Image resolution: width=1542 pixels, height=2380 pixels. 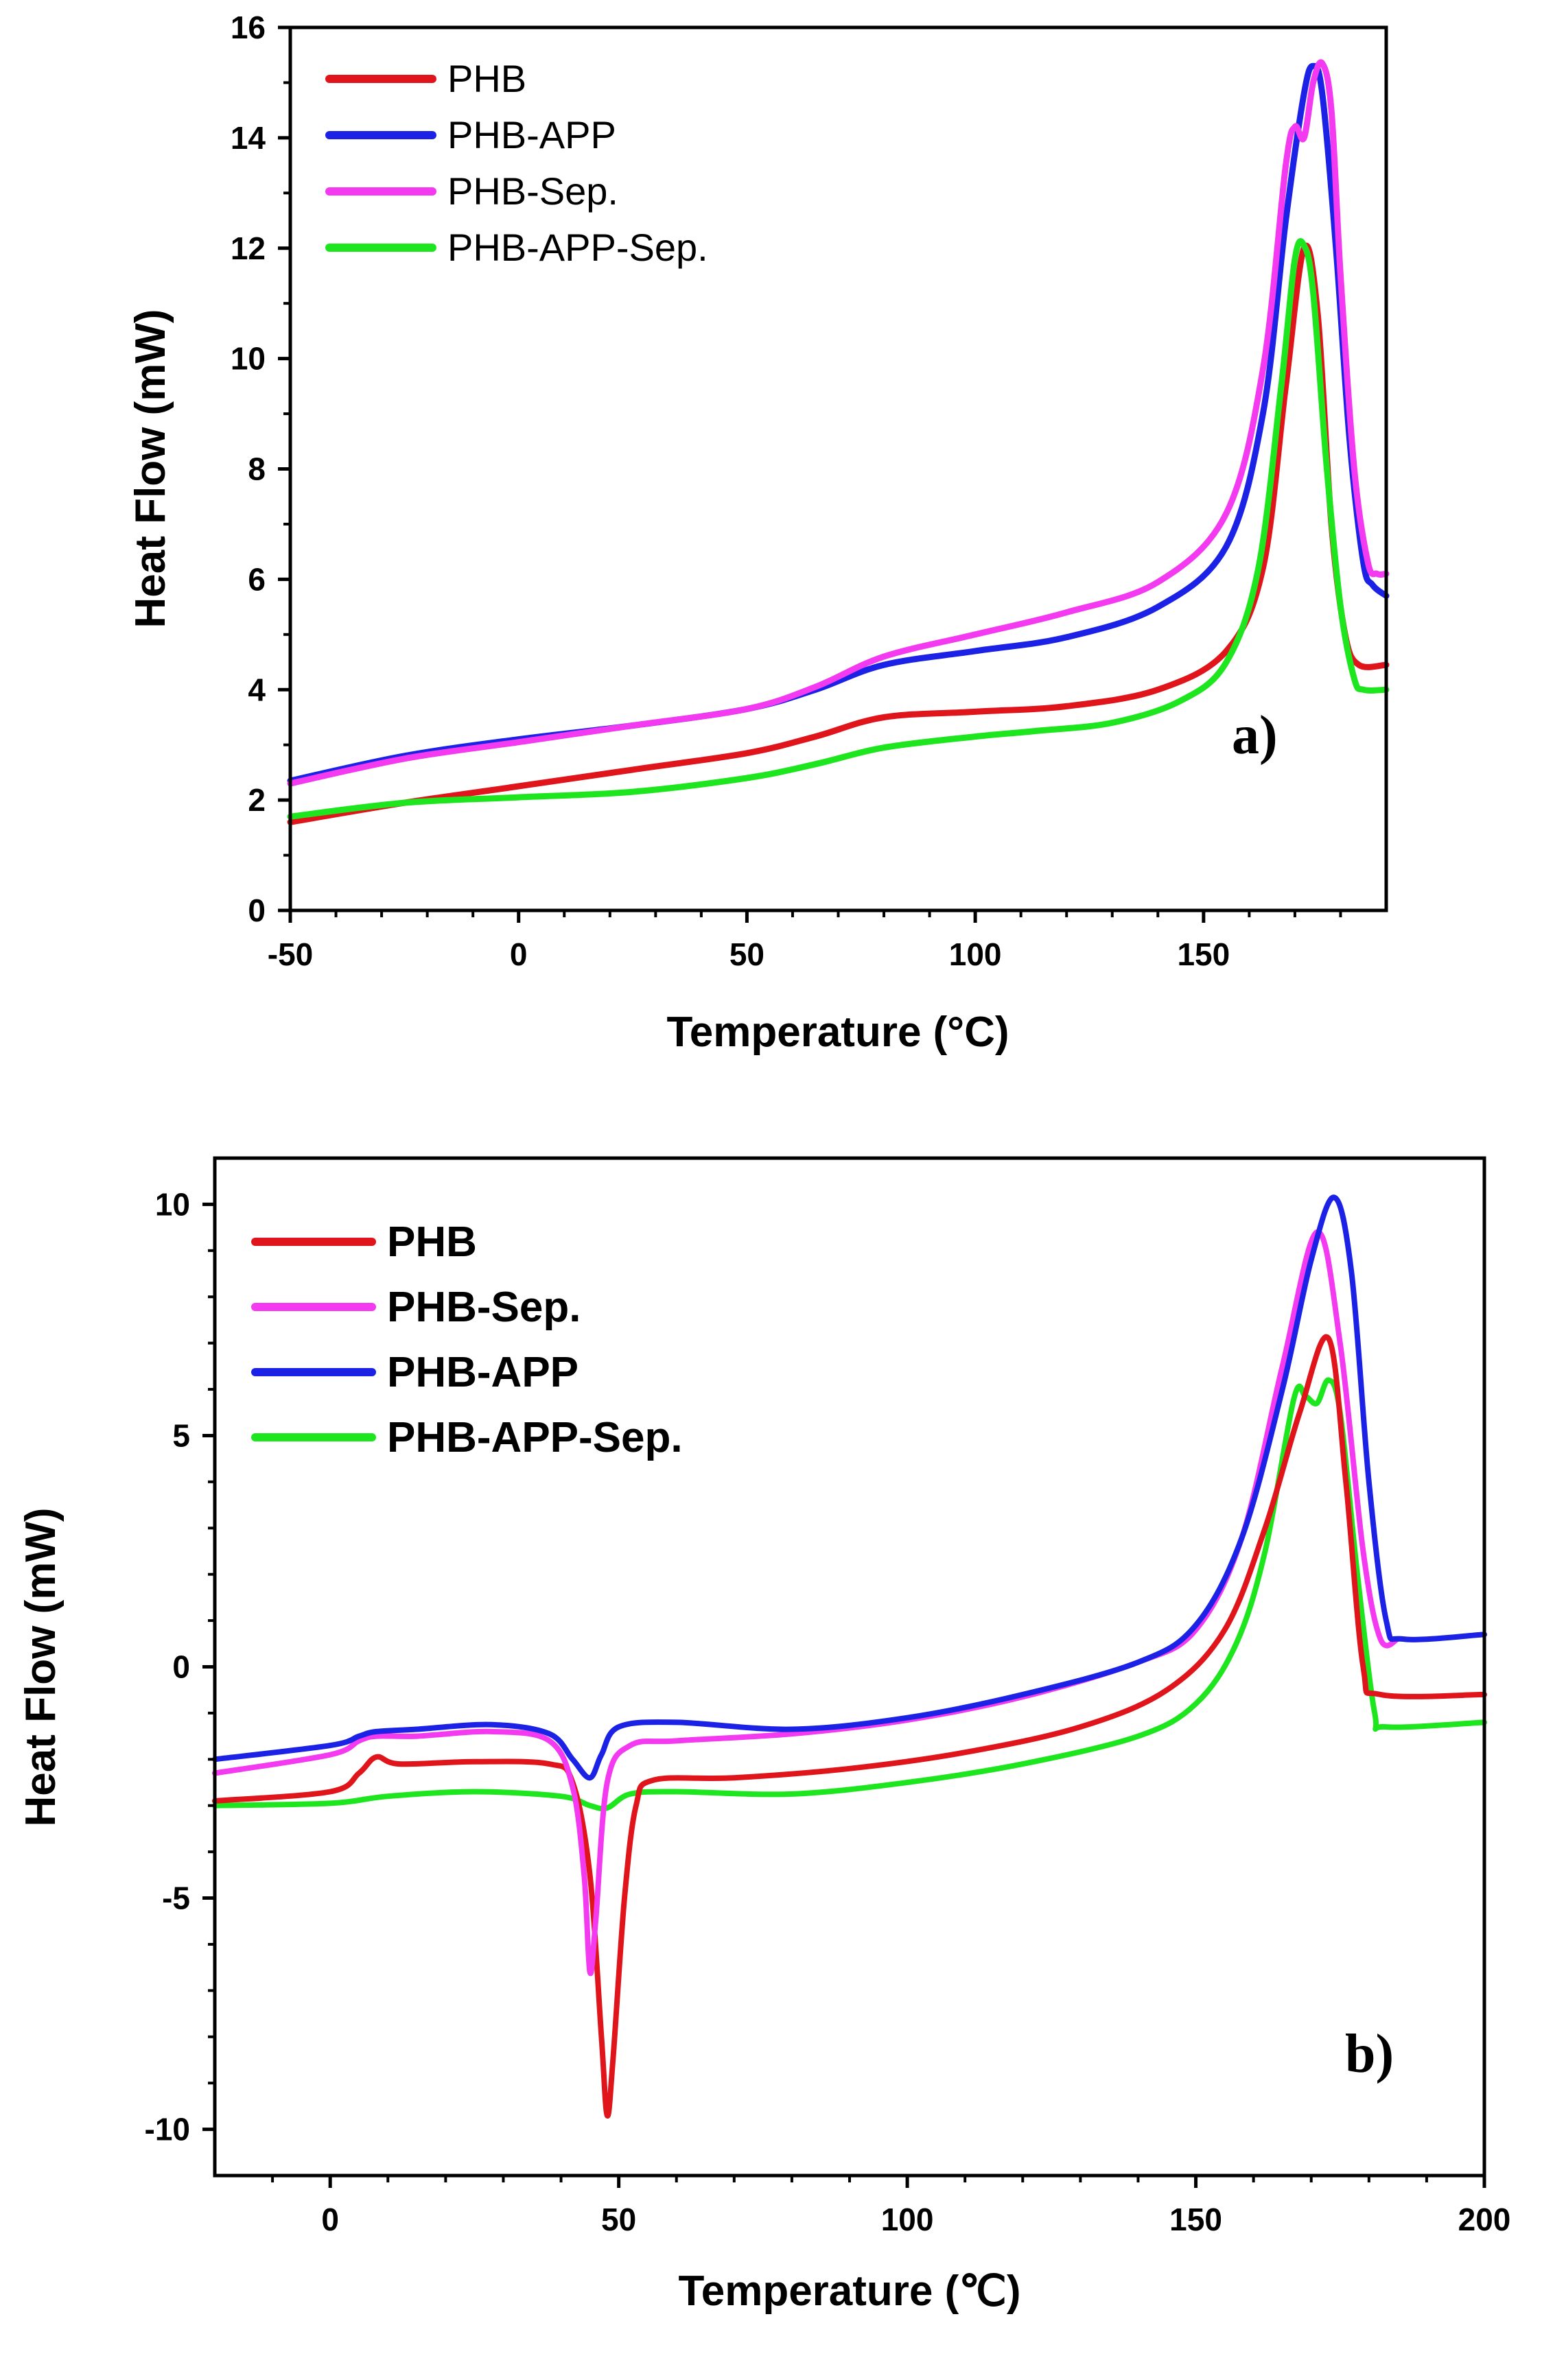 What do you see at coordinates (618, 2219) in the screenshot?
I see `b-x-tick-label: 50` at bounding box center [618, 2219].